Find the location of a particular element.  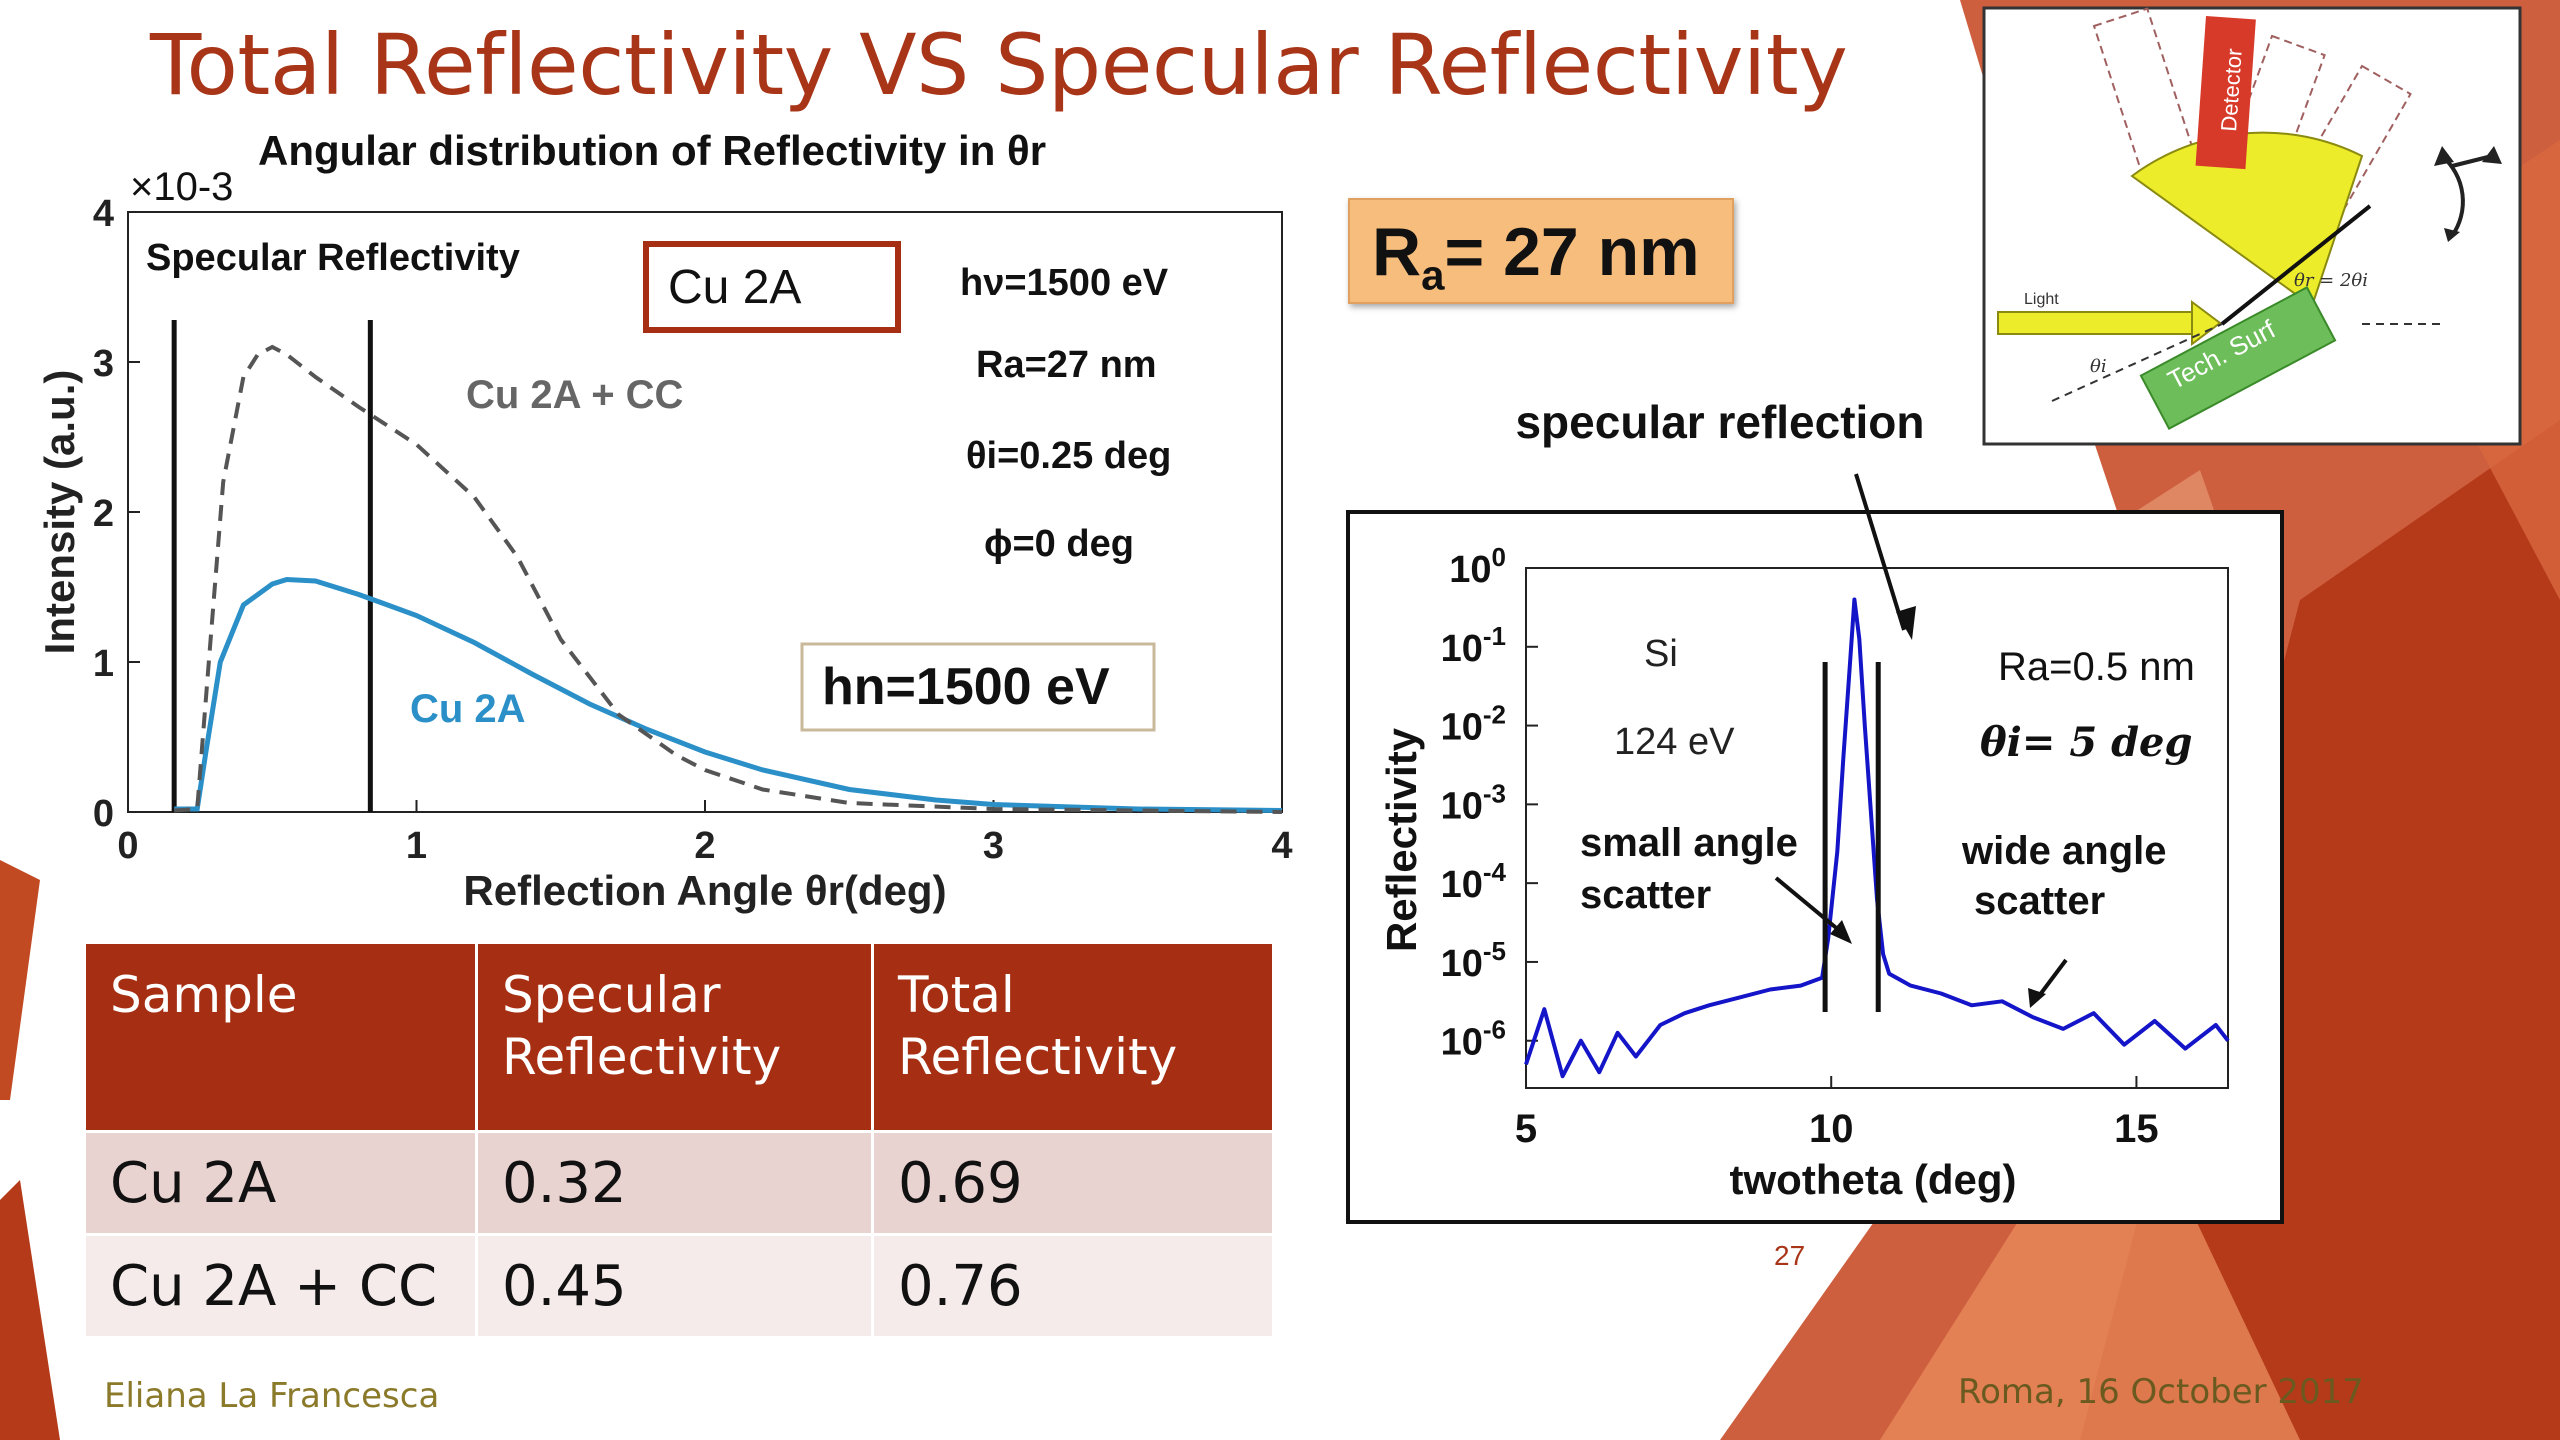

table-row: Cu 2A 0.32 0.69 is located at coordinates (679, 1181).